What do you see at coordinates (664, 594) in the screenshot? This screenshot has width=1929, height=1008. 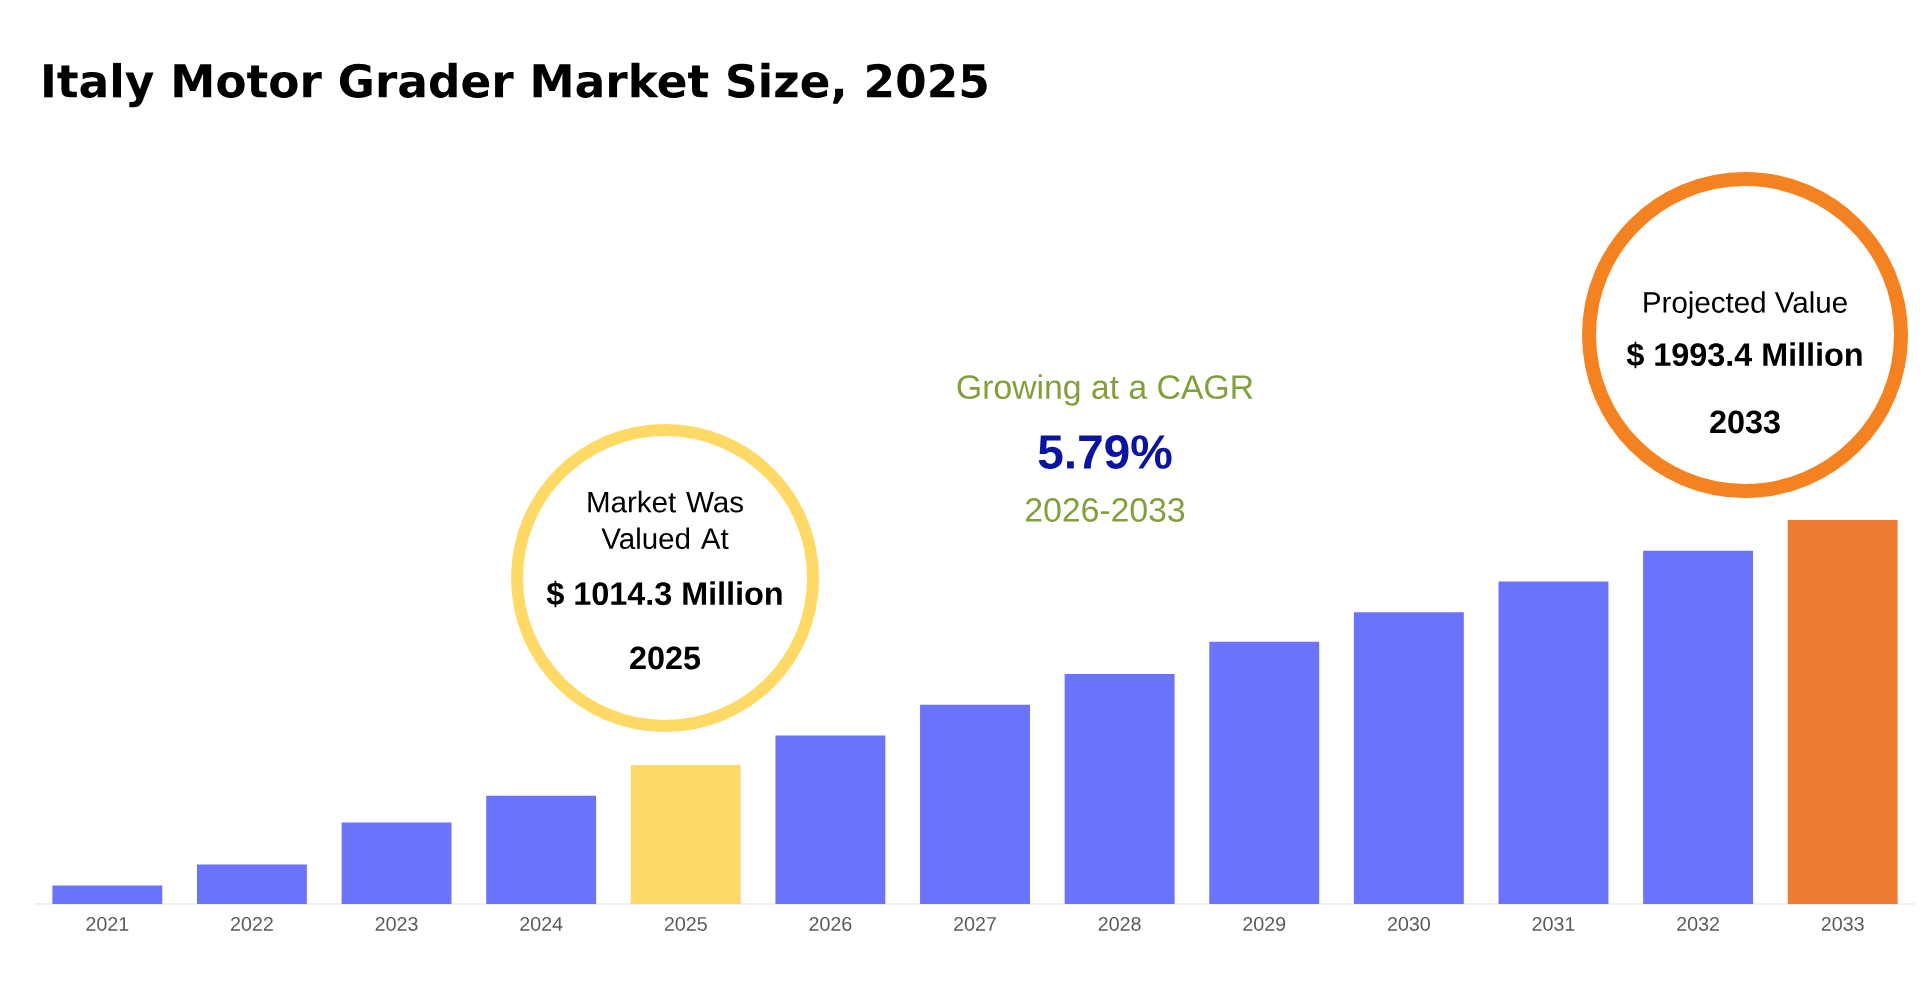 I see `annotation: $ 1014.3 Million` at bounding box center [664, 594].